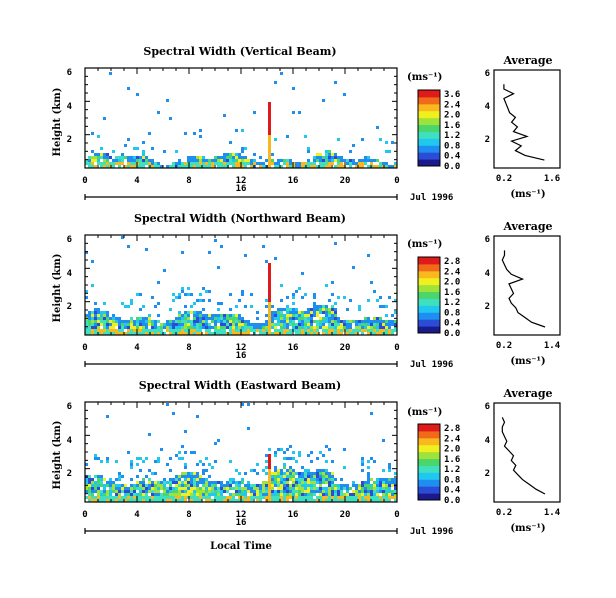 This screenshot has height=598, width=616. What do you see at coordinates (523, 456) in the screenshot?
I see `average-profile-line` at bounding box center [523, 456].